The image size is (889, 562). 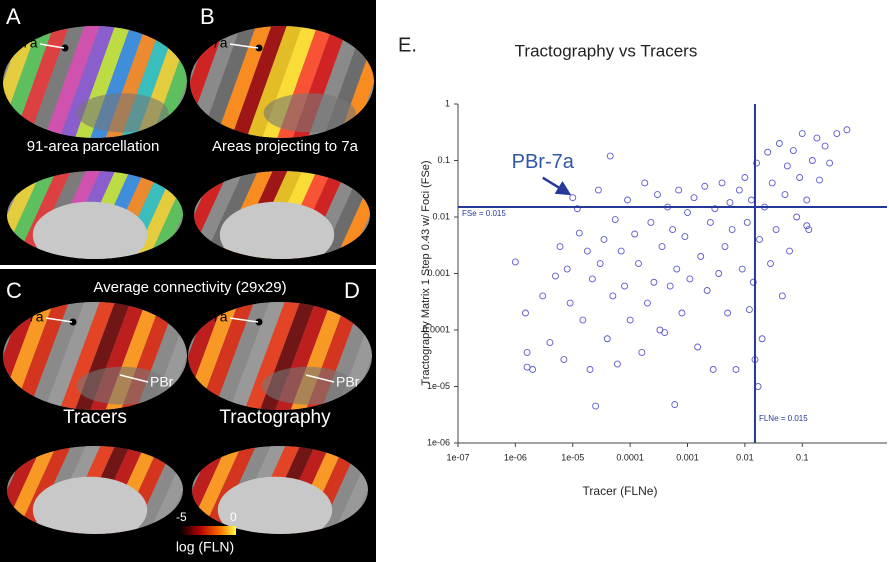 I want to click on x-tick-label: 1e-06, so click(x=515, y=457).